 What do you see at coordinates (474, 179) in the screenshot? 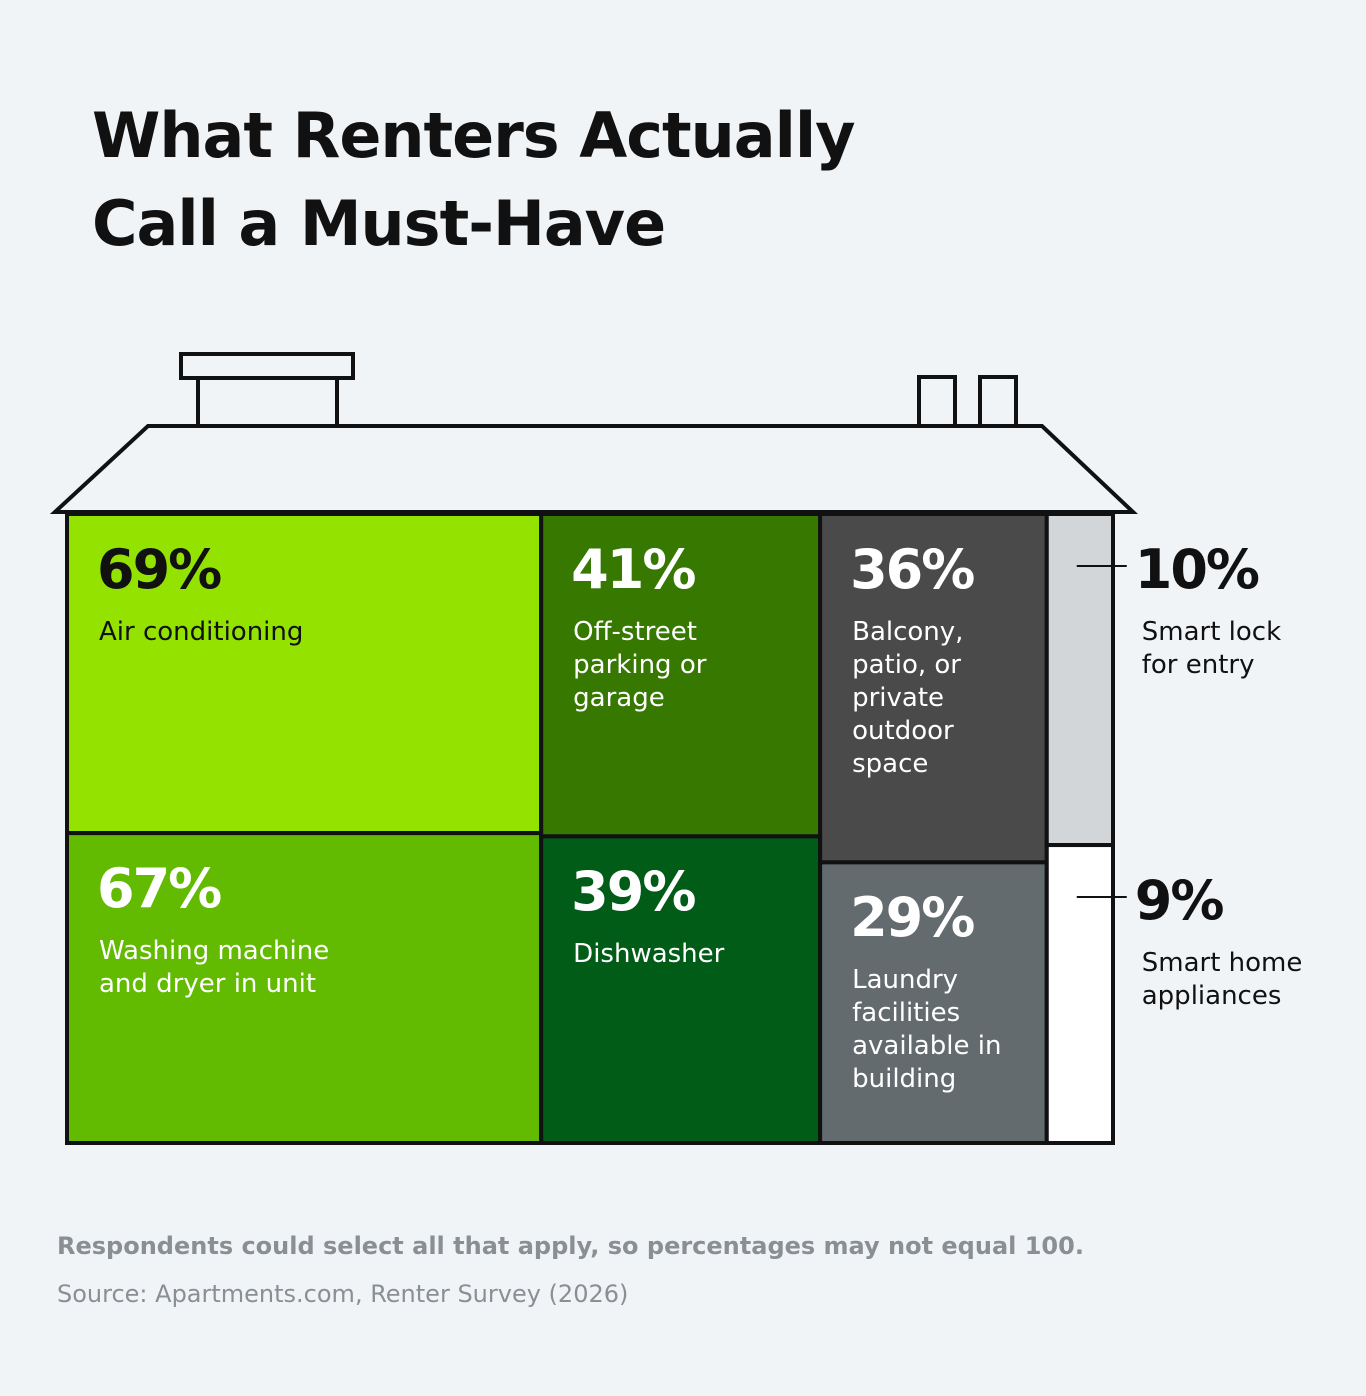
I see `chart-title: What Renters Actually Call a Must-Have` at bounding box center [474, 179].